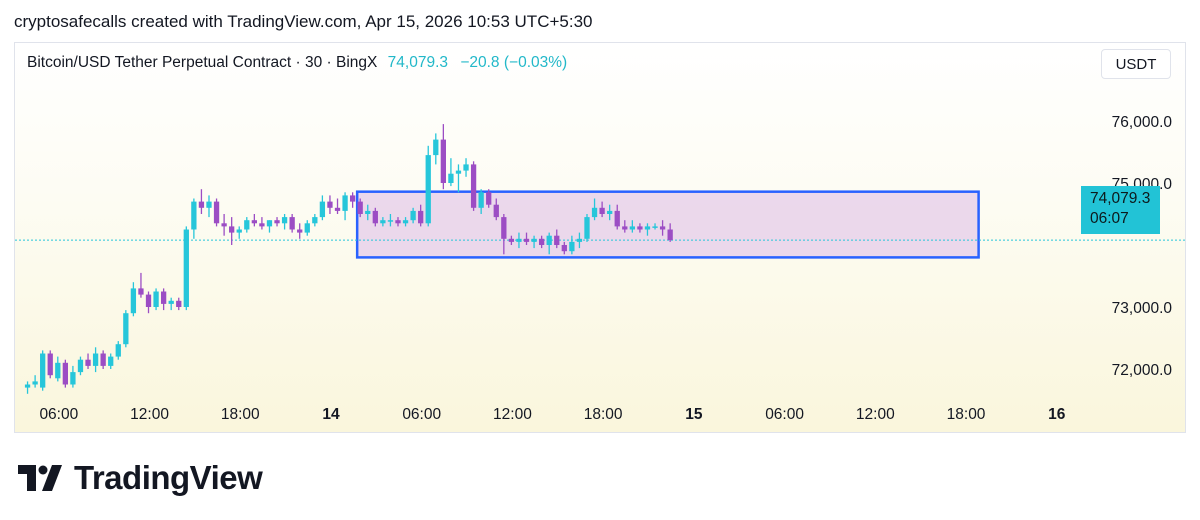  I want to click on x-tick-label: 14, so click(331, 414).